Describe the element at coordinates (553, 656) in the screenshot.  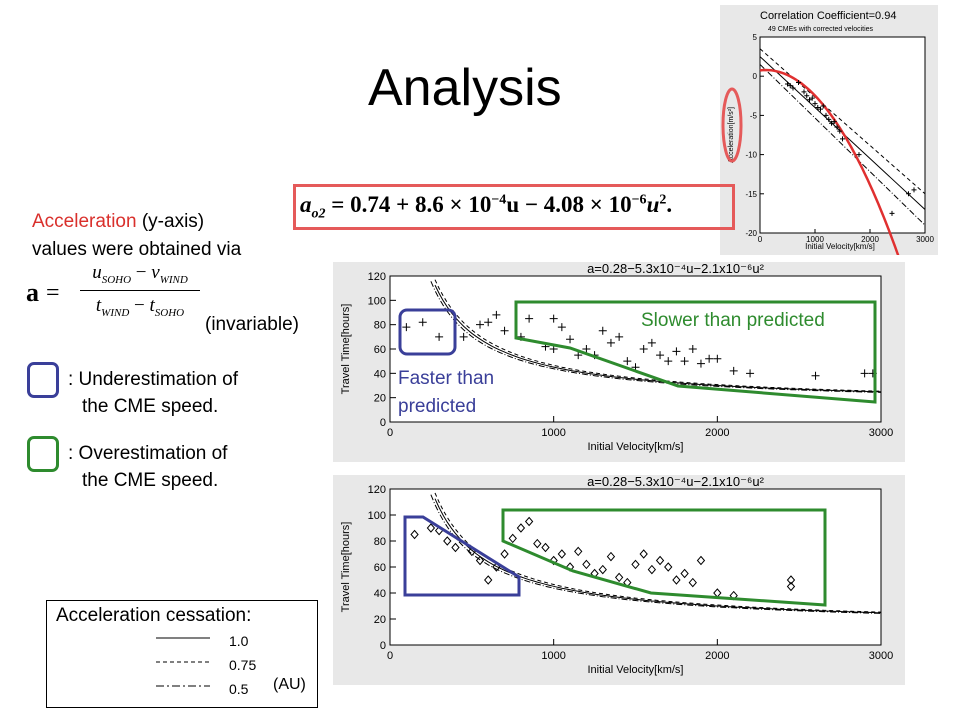
I see `x-tick-label: 1000` at that location.